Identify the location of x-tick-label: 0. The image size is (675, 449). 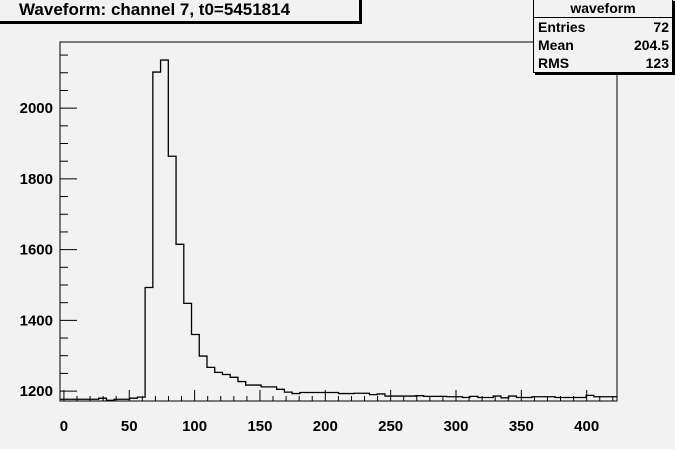
(64, 426).